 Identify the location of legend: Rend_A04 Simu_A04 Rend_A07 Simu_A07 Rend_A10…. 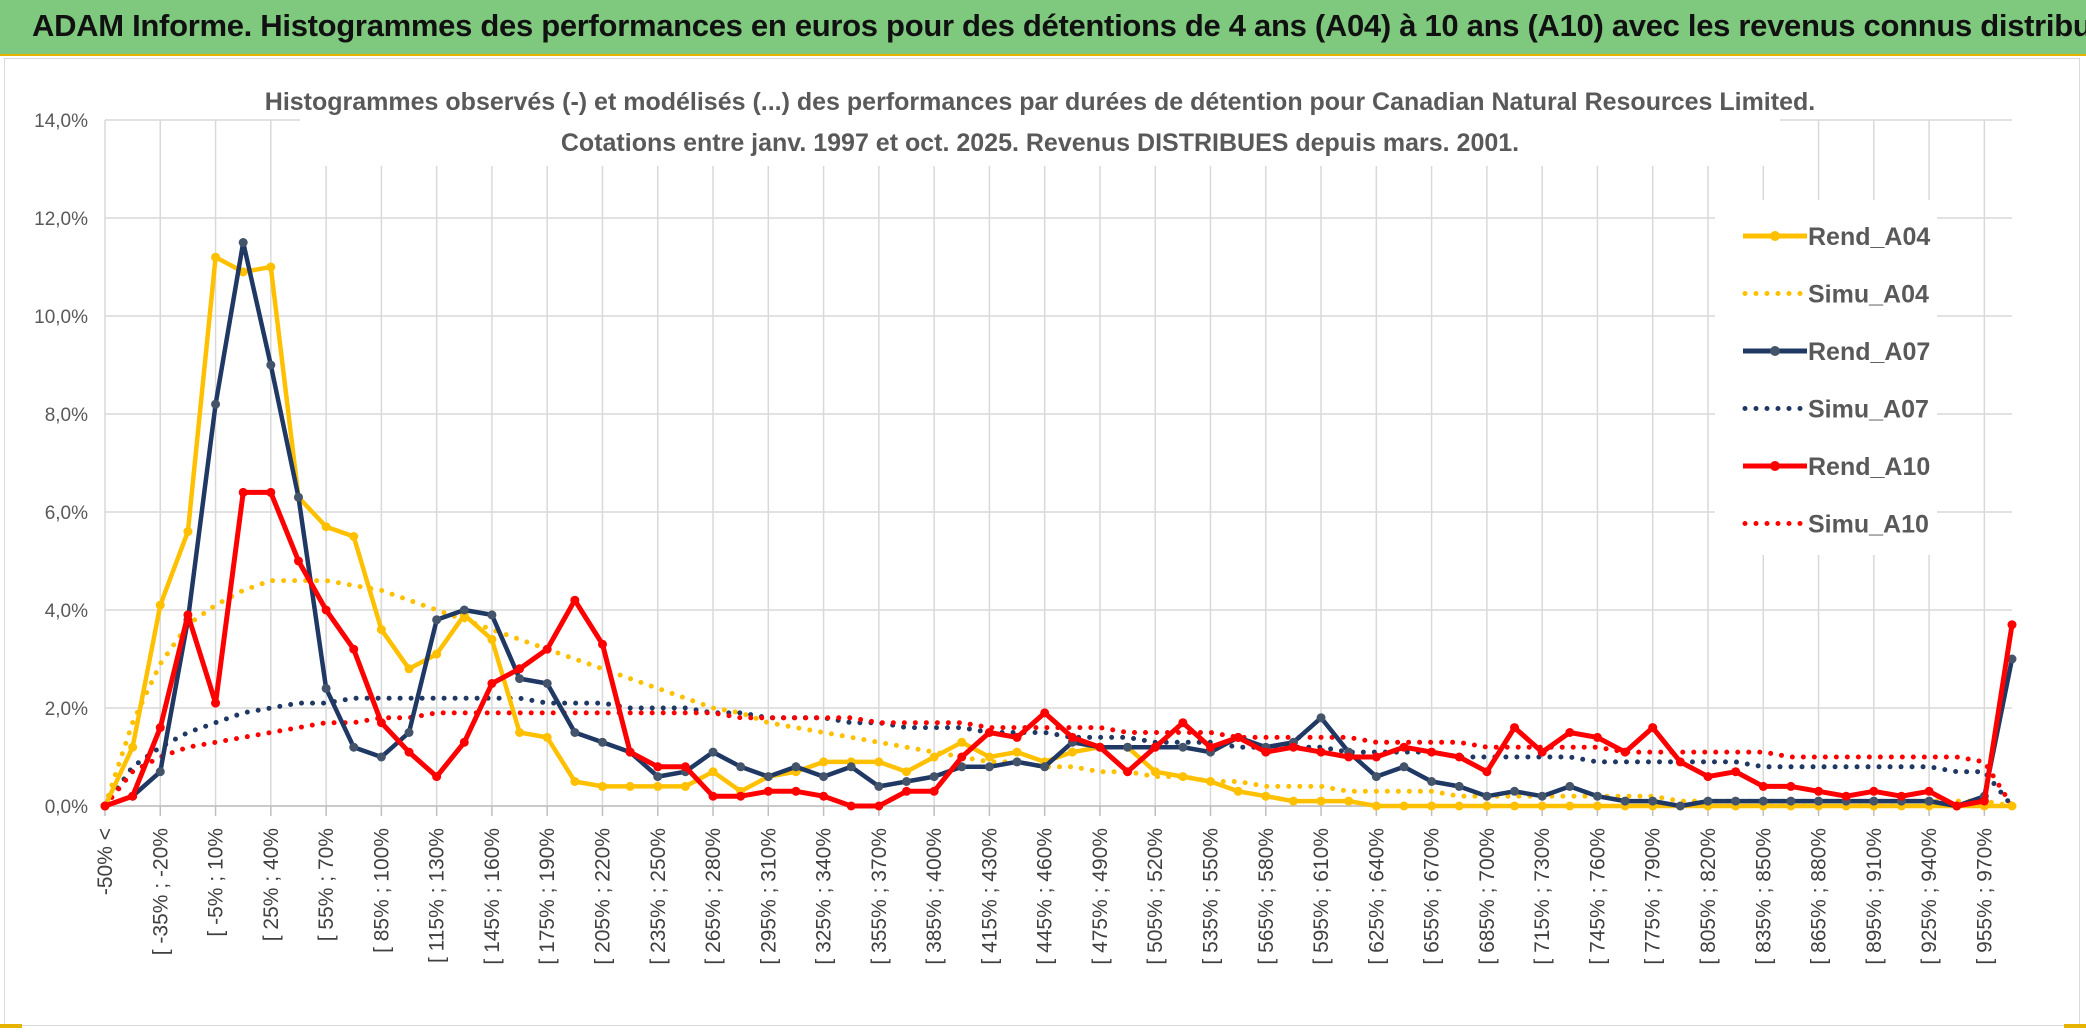
(1826, 377).